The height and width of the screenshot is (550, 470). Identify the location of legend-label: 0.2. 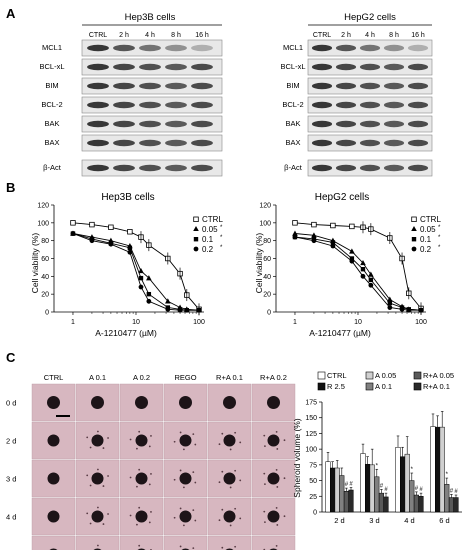
(208, 249).